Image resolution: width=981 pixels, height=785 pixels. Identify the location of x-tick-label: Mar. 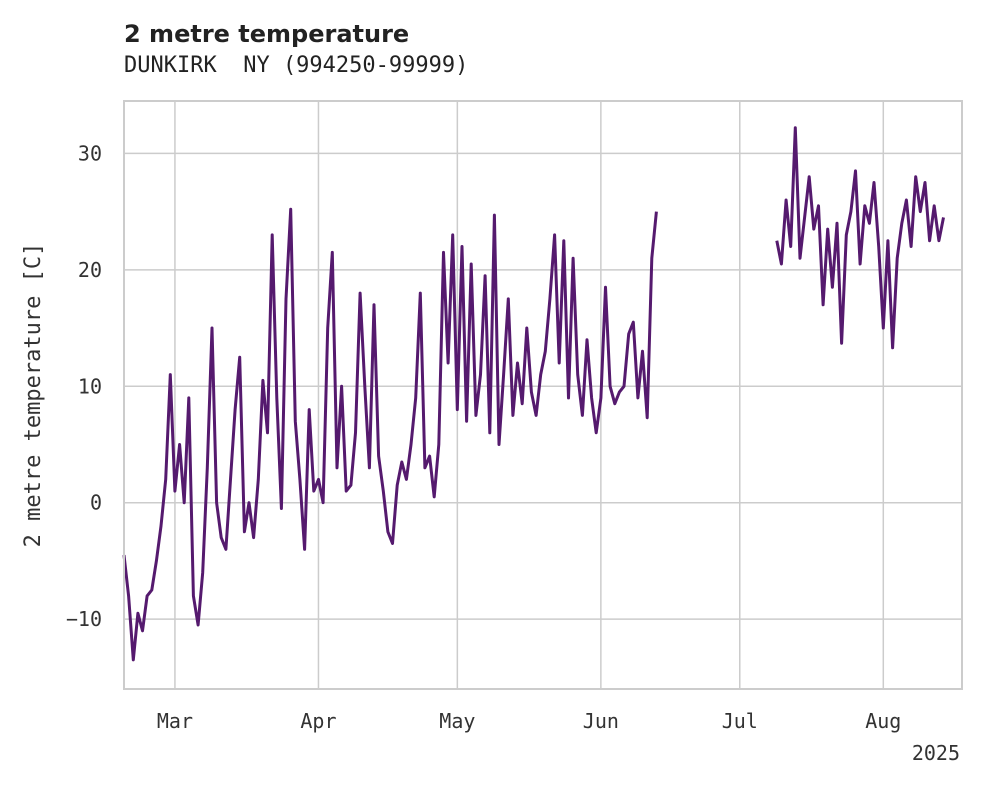
(175, 721).